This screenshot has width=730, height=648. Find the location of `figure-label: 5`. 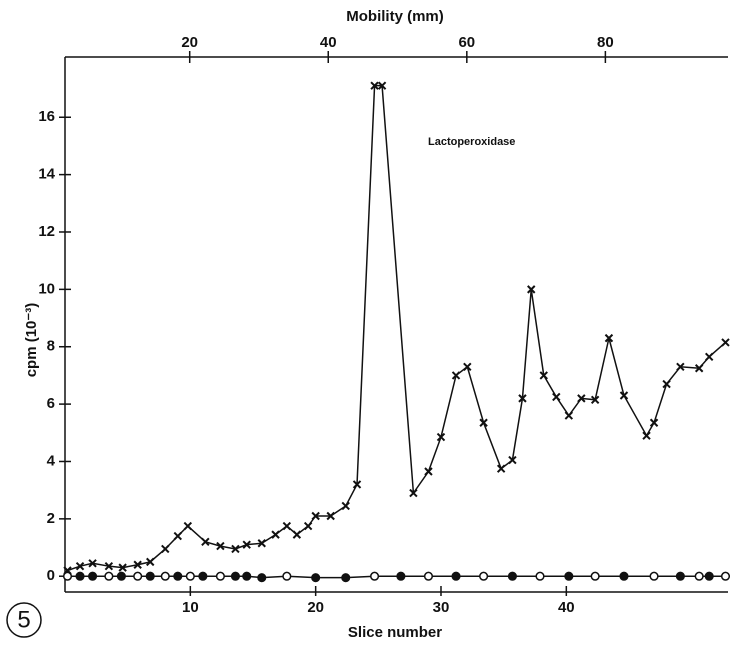

figure-label: 5 is located at coordinates (23, 619).